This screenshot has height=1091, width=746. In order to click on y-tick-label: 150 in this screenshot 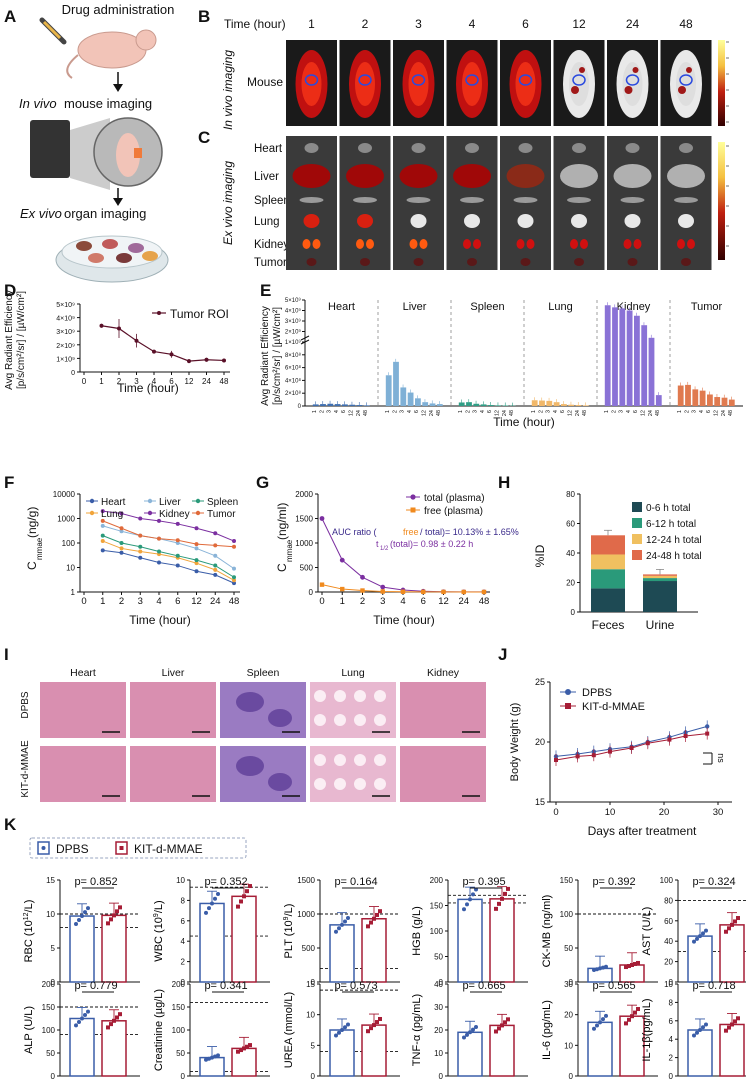, I will do `click(49, 1007)`.